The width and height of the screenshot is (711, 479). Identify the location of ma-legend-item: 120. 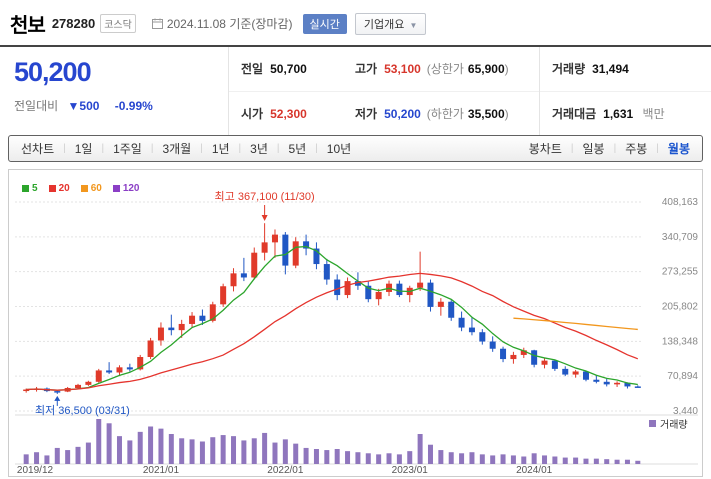
(126, 188).